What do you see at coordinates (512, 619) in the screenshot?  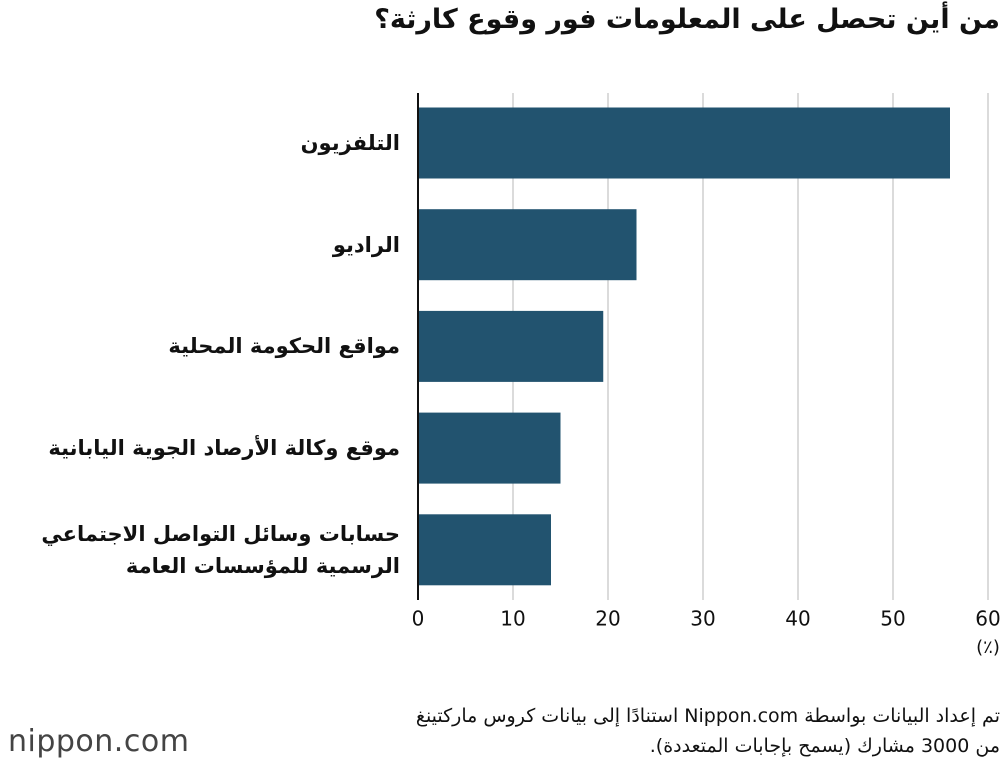 I see `x-tick-label: 10` at bounding box center [512, 619].